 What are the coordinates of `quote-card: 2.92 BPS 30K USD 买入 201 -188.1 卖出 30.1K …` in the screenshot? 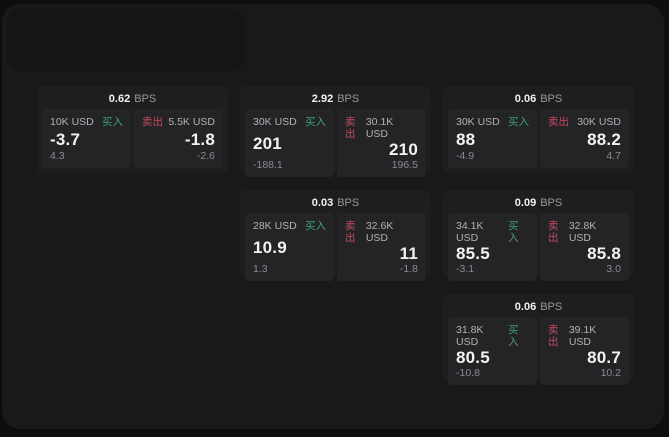 It's located at (335, 131).